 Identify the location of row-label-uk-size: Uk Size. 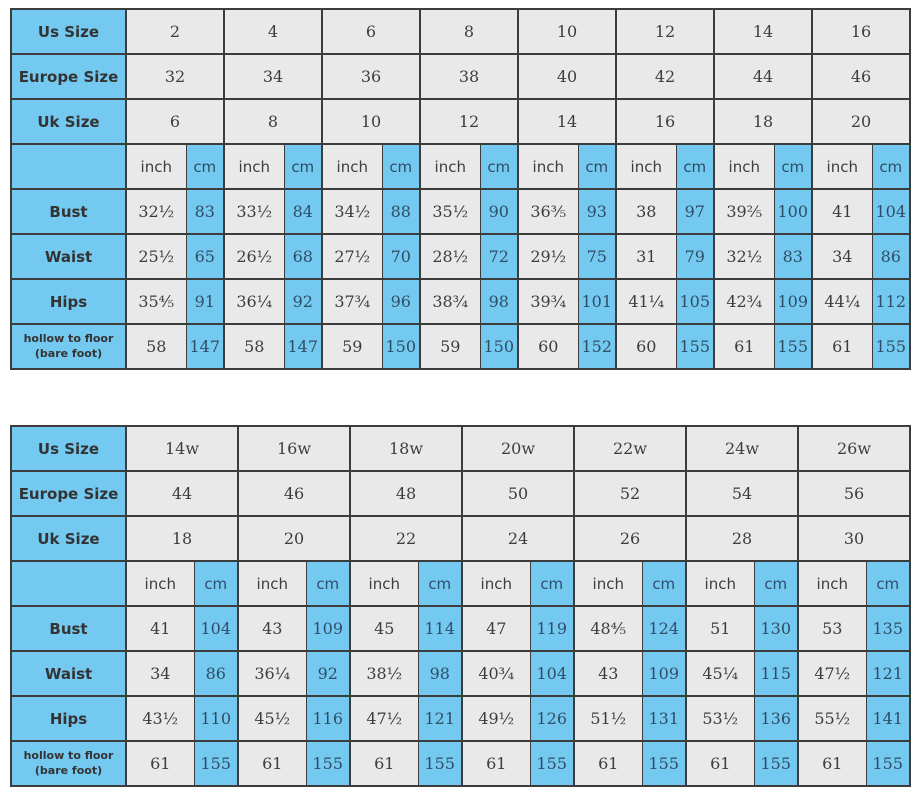
(68, 538).